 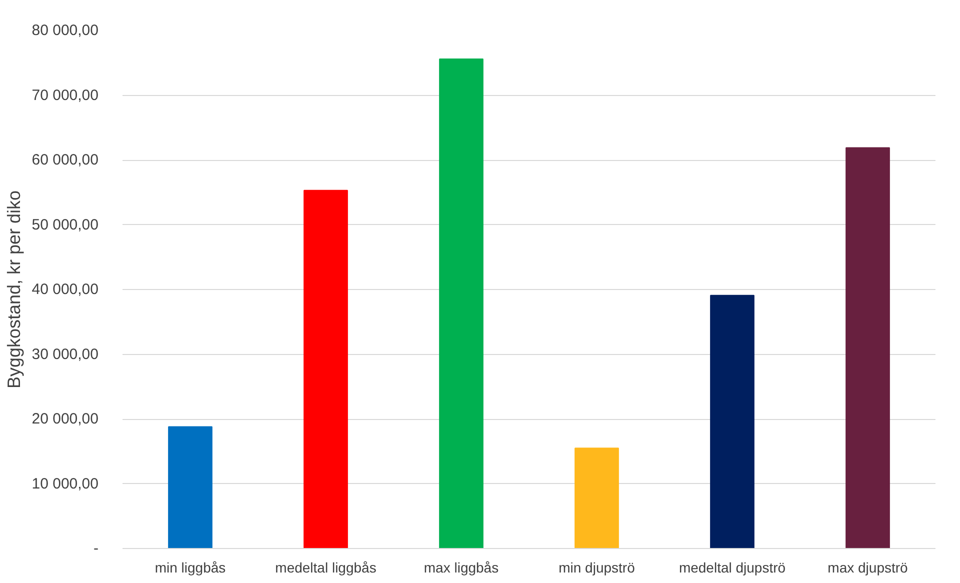 What do you see at coordinates (325, 568) in the screenshot?
I see `x-tick-label: medeltal liggbås` at bounding box center [325, 568].